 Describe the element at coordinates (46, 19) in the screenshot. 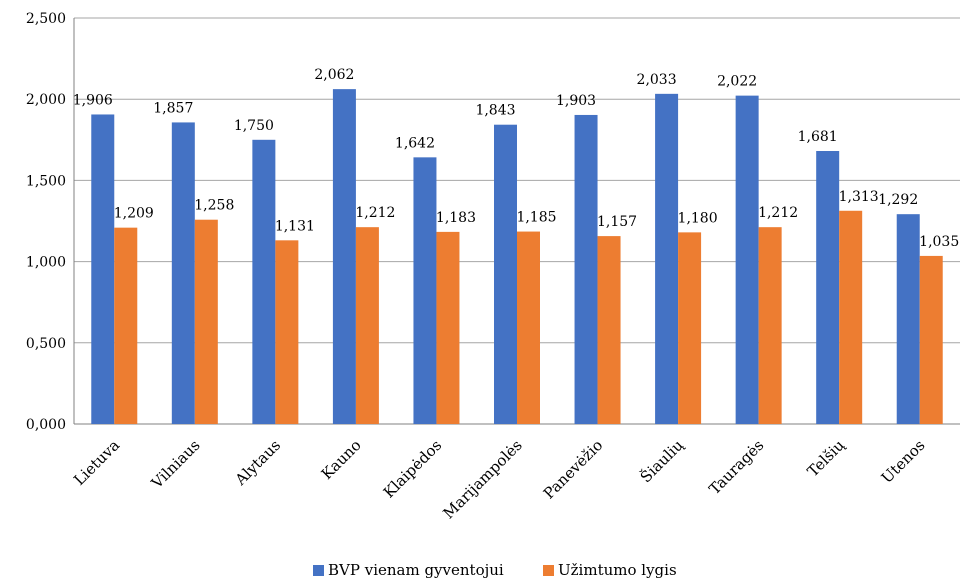

I see `y-tick-label: 2,500` at that location.